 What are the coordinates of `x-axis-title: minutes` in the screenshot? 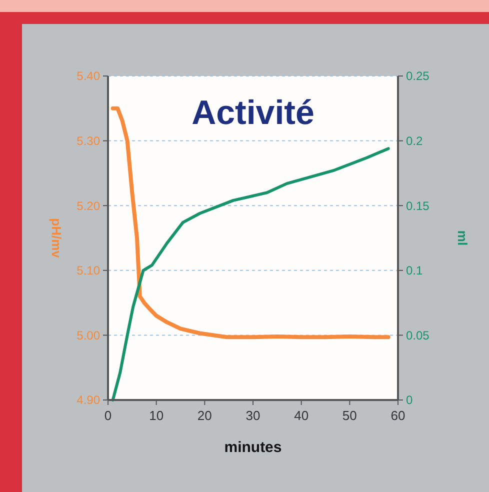 It's located at (253, 447).